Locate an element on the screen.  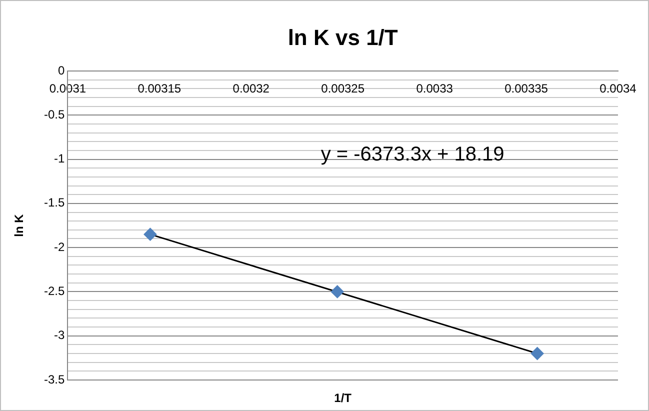
x-axis-title: 1/T is located at coordinates (343, 398).